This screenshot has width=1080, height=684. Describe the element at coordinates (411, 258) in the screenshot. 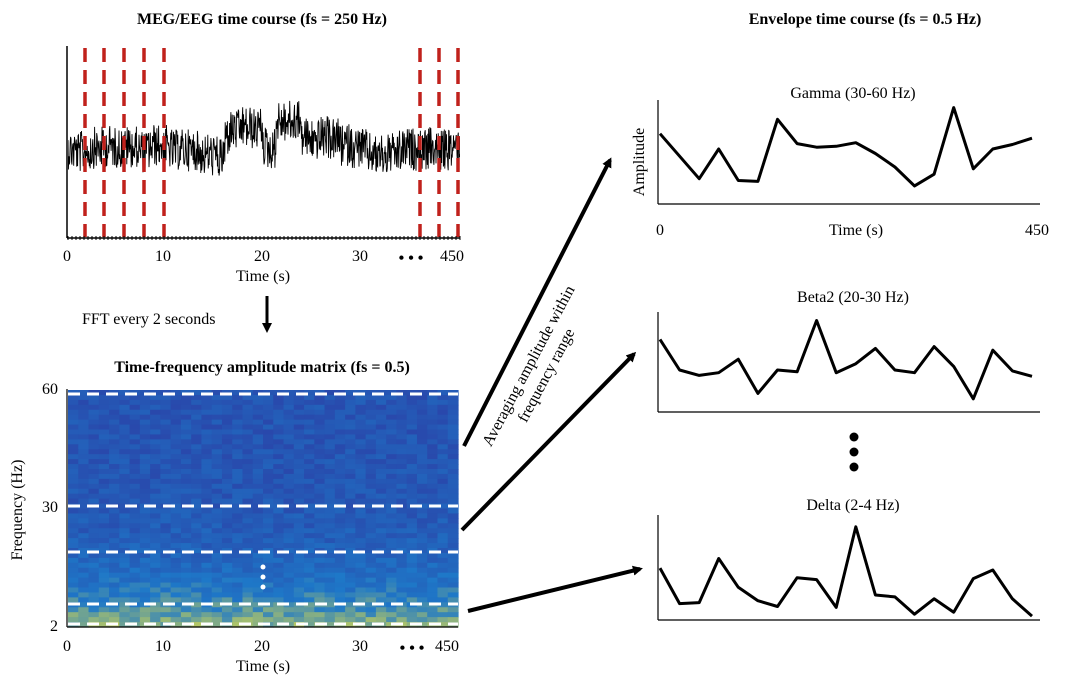

I see `eeg-axis-ellipsis: • • •` at that location.